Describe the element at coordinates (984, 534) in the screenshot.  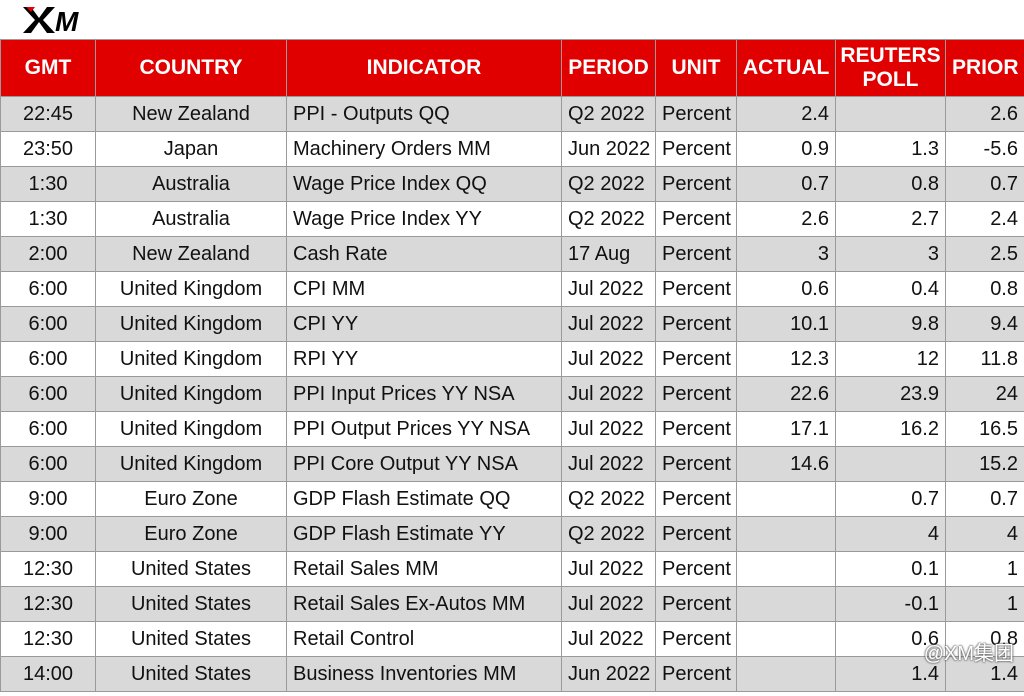
I see `prior-cell: 4` at that location.